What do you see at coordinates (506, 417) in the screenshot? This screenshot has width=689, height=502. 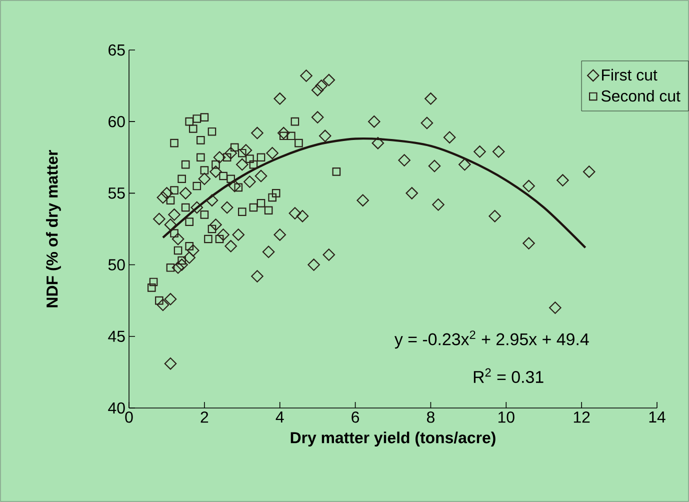 I see `x-tick-label: 10` at bounding box center [506, 417].